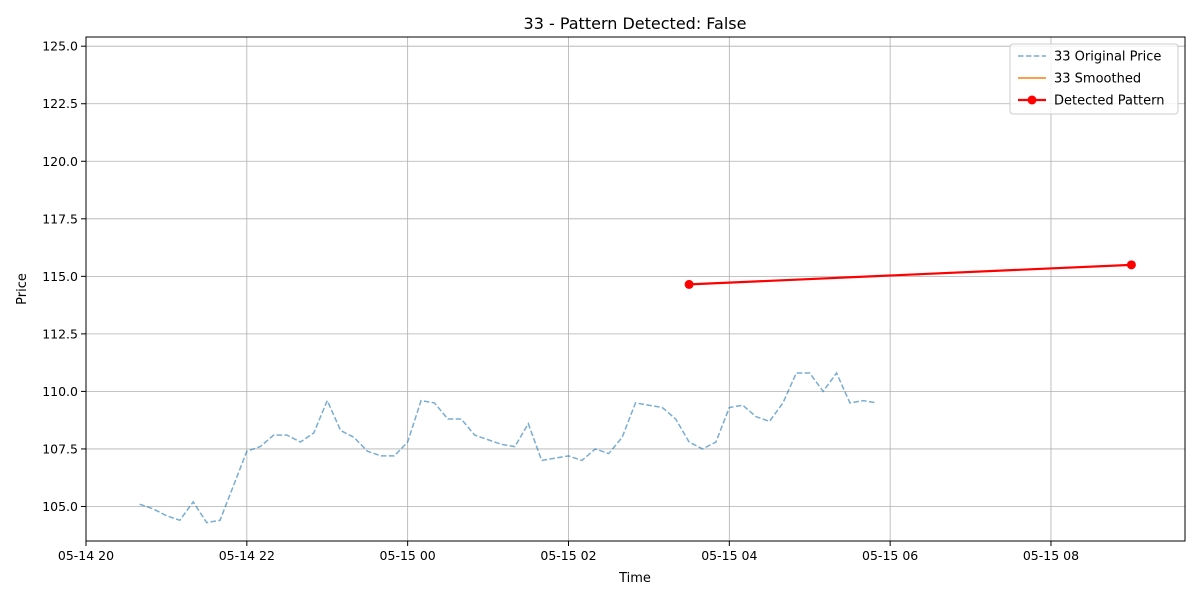  I want to click on x-tick-label: 05-15 08, so click(1051, 555).